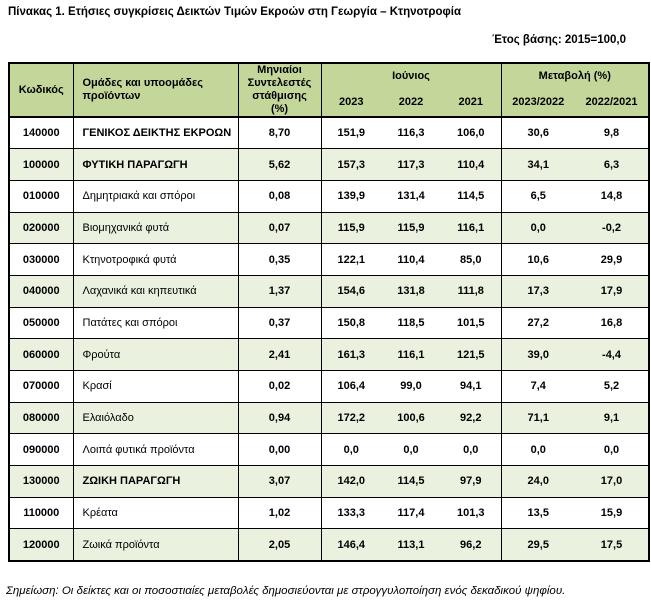 The height and width of the screenshot is (608, 651). What do you see at coordinates (155, 164) in the screenshot?
I see `cell-product-name: ΦΥΤΙΚΗ ΠΑΡΑΓΩΓΗ` at bounding box center [155, 164].